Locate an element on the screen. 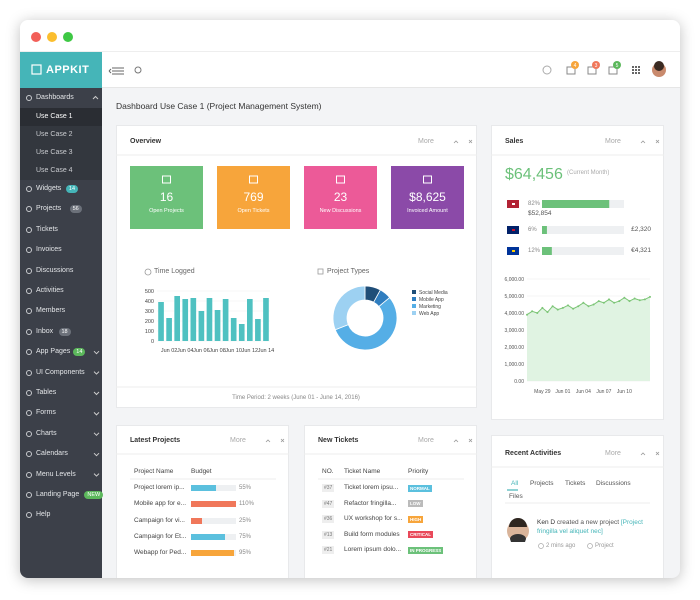 The width and height of the screenshot is (700, 600). menu-item: Menu Levels is located at coordinates (56, 474).